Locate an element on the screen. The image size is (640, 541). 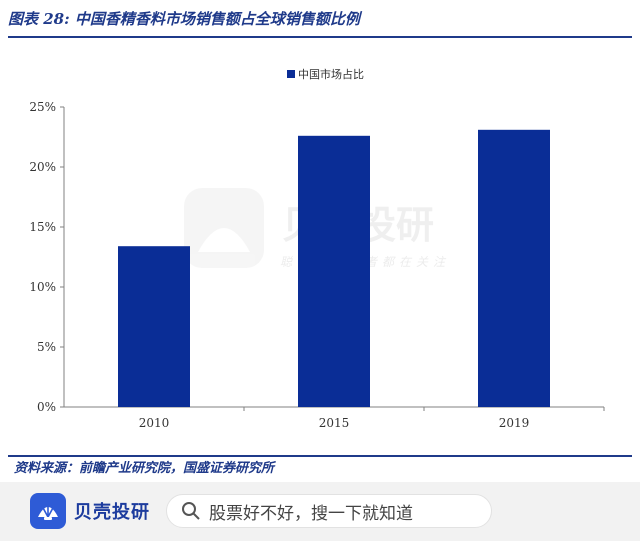
figure-title: 图表 28: 中国香精香料市场销售额占全球销售额比例 is located at coordinates (184, 19).